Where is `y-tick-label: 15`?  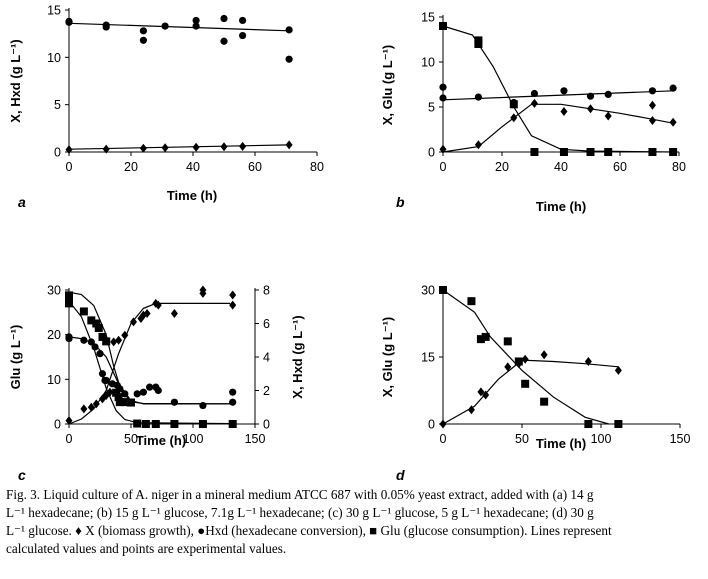
y-tick-label: 15 is located at coordinates (428, 358).